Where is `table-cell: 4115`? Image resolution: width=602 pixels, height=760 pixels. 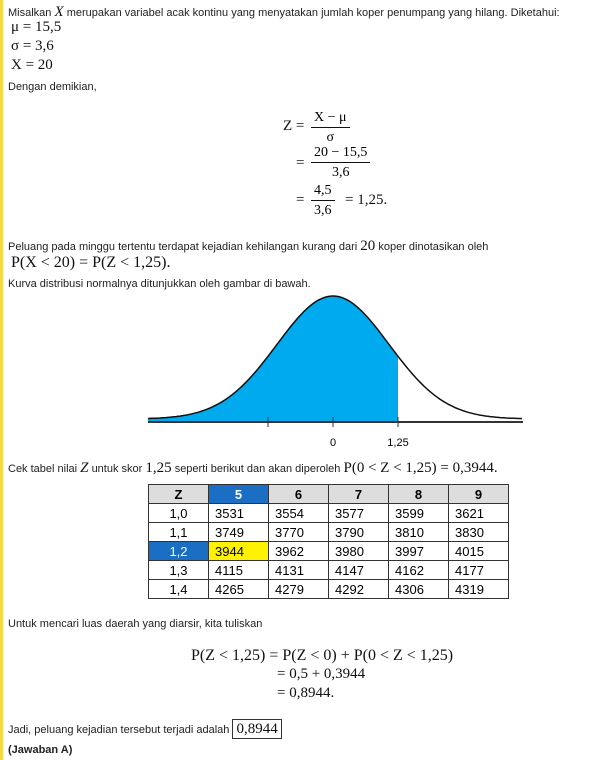 table-cell: 4115 is located at coordinates (238, 570).